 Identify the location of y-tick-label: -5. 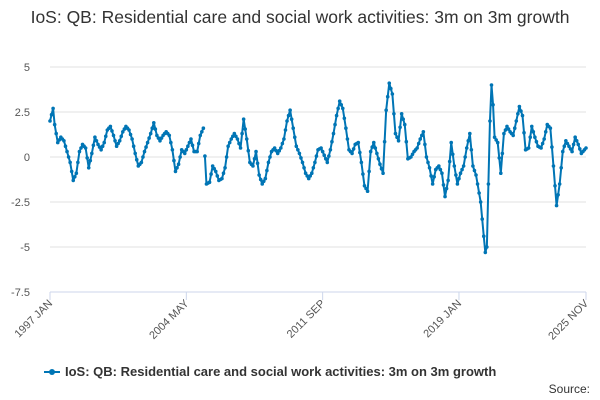
(25, 248).